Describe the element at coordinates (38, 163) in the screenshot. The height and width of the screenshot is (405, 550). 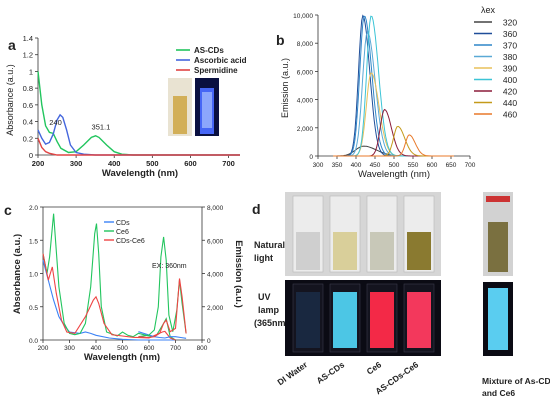
I see `panel-a-x-tick-label: 200` at that location.